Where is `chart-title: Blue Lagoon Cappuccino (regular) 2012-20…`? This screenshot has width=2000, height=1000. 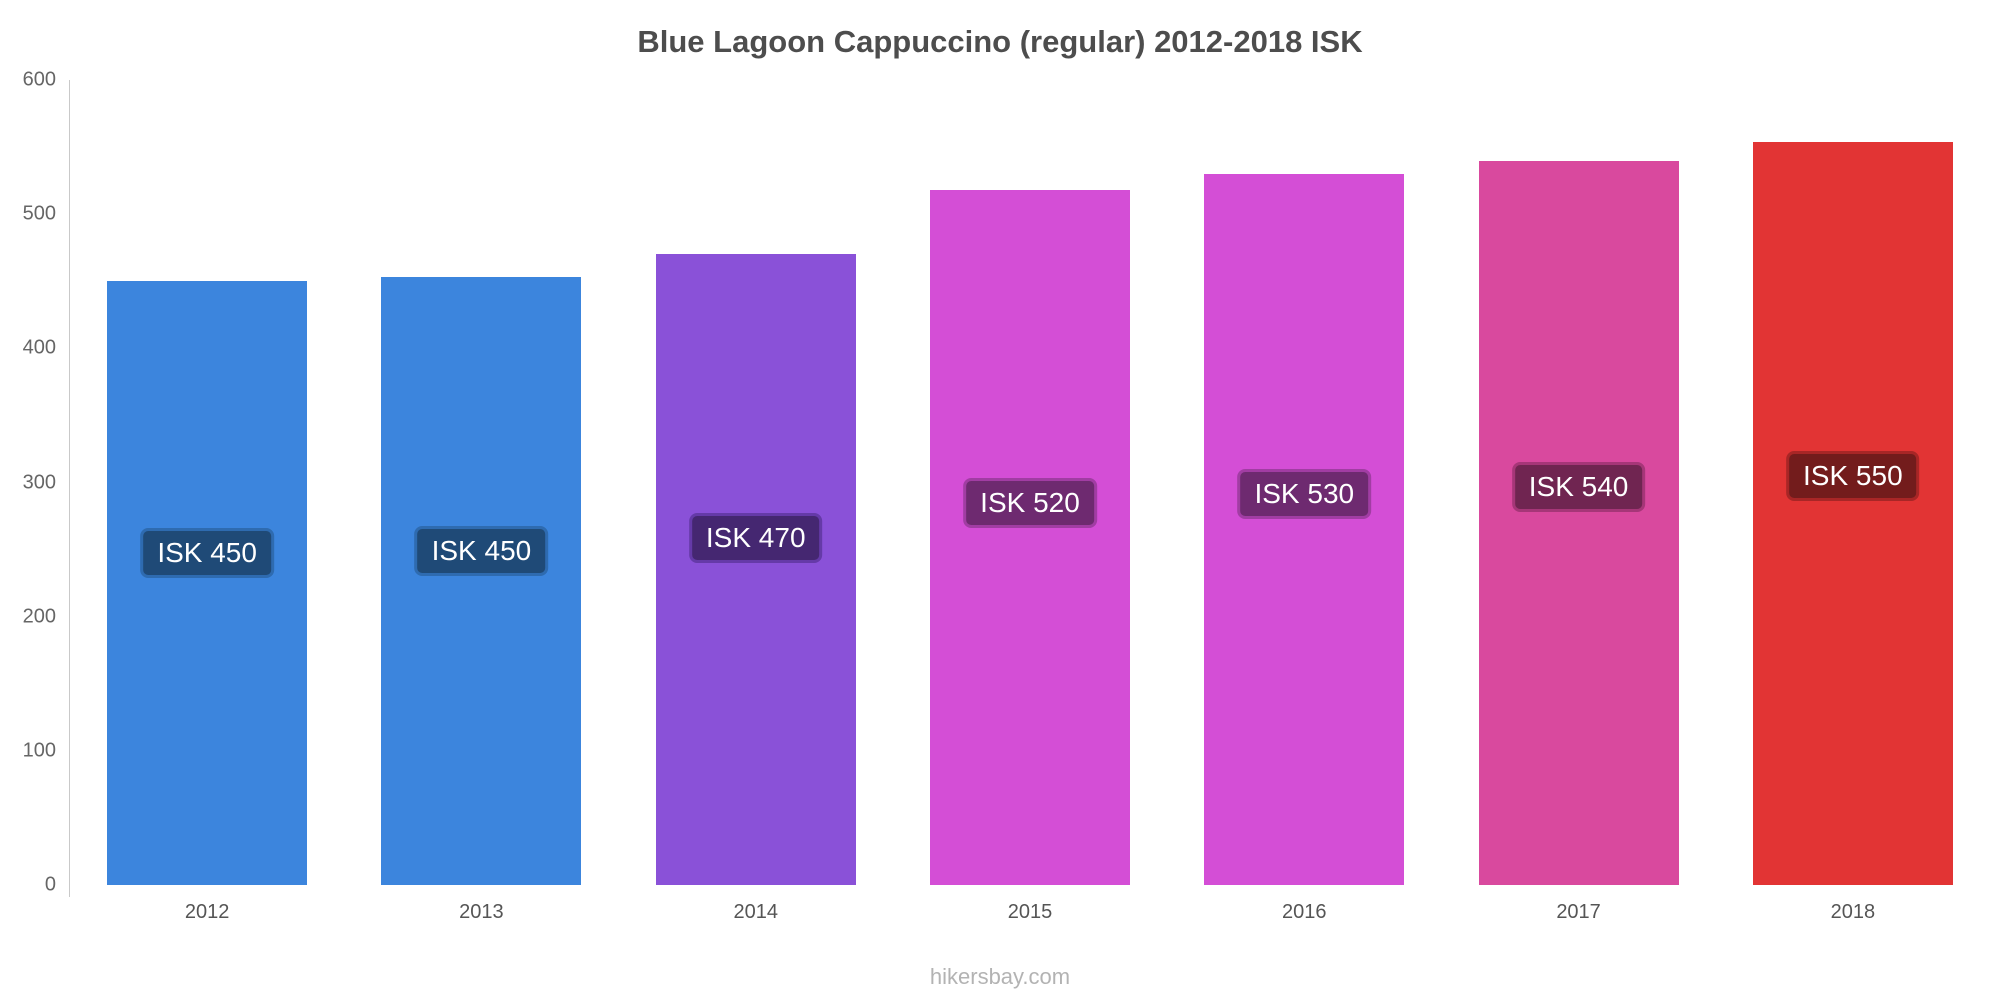 chart-title: Blue Lagoon Cappuccino (regular) 2012-20… is located at coordinates (1000, 41).